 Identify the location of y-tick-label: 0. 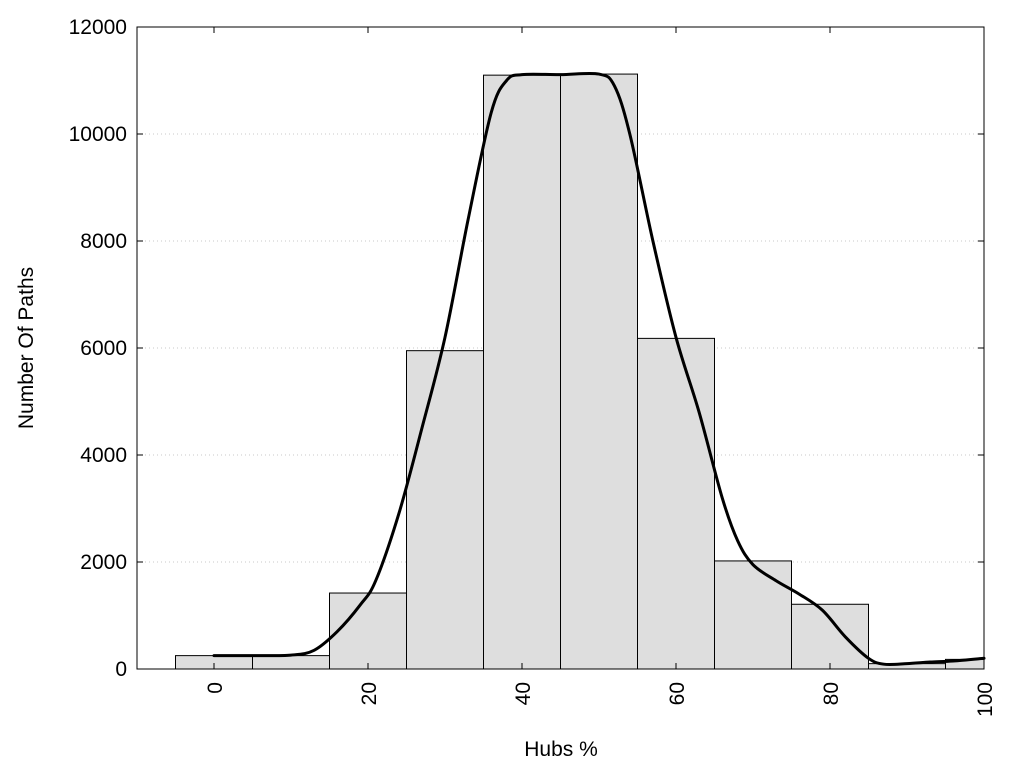
(121, 669).